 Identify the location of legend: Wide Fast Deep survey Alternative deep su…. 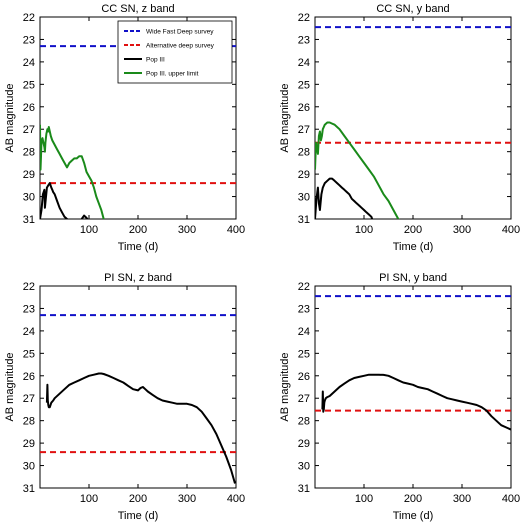
(175, 52).